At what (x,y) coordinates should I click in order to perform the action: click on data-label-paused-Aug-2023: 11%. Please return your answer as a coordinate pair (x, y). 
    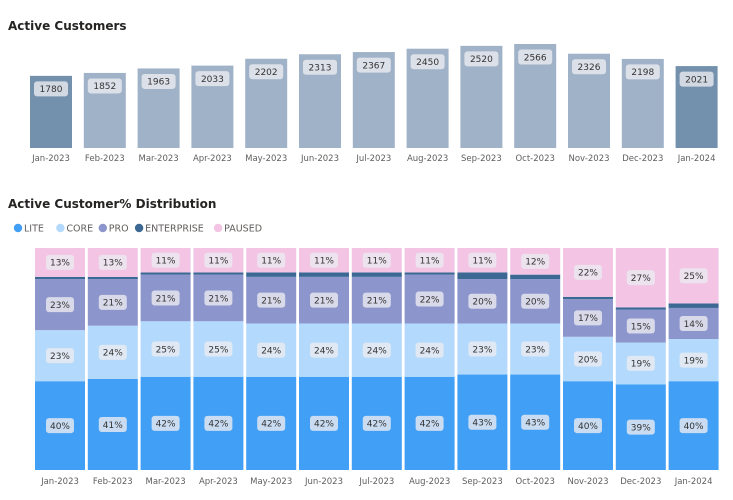
    Looking at the image, I should click on (430, 262).